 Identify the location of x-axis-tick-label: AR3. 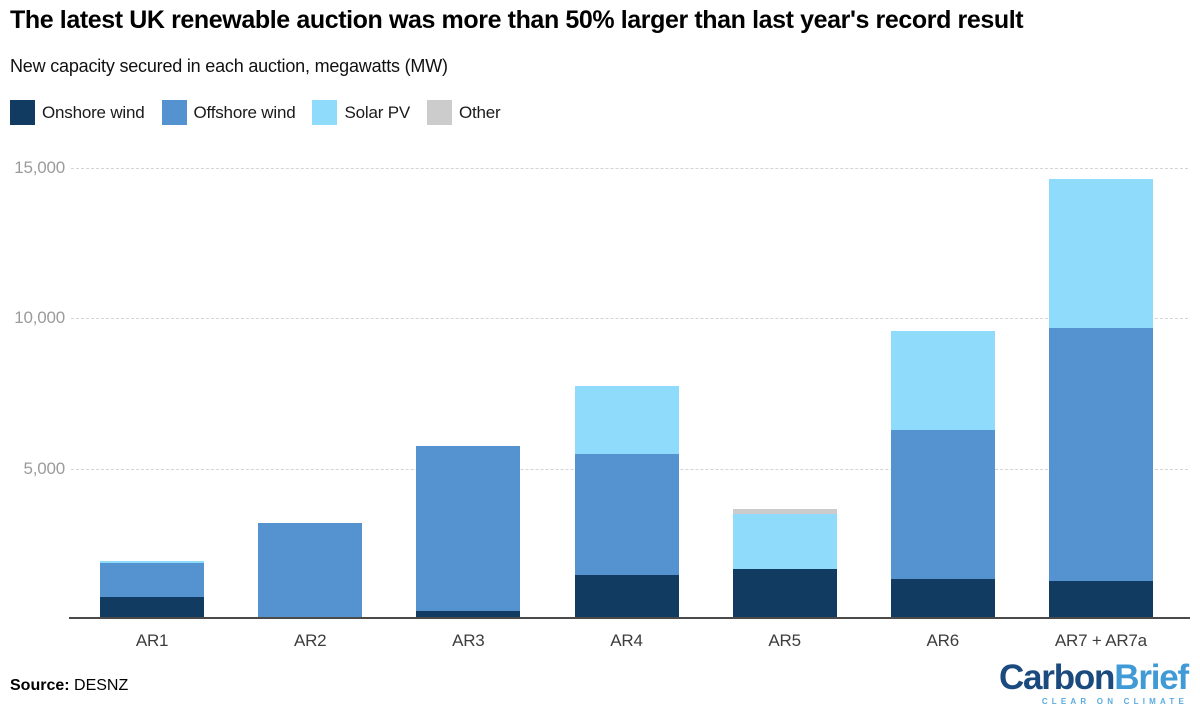
(468, 640).